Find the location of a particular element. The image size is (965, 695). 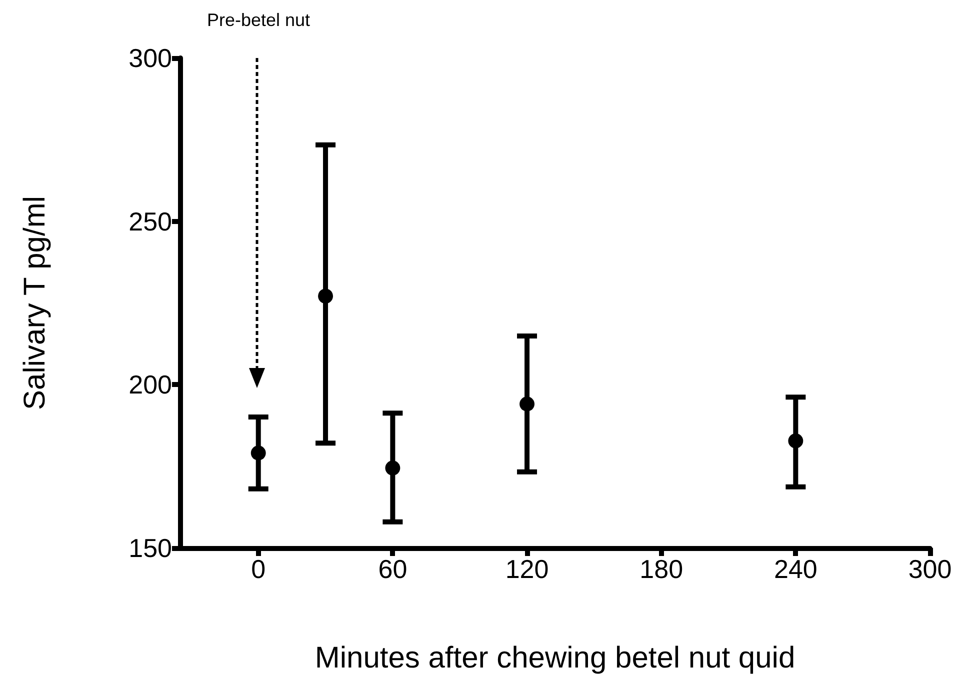

y-tick-label: 200 is located at coordinates (150, 385).